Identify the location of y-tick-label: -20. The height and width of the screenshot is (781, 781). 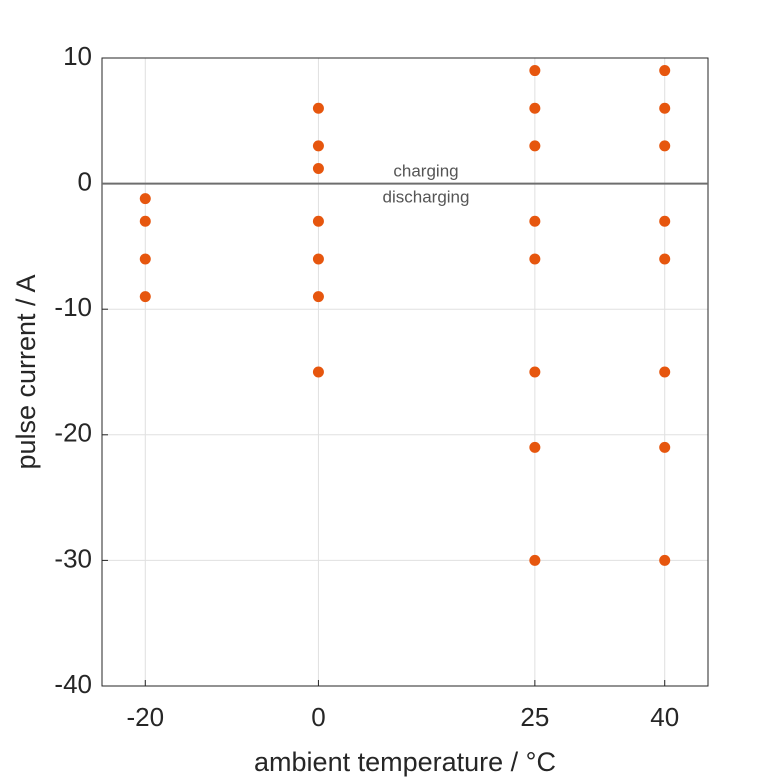
(73, 433).